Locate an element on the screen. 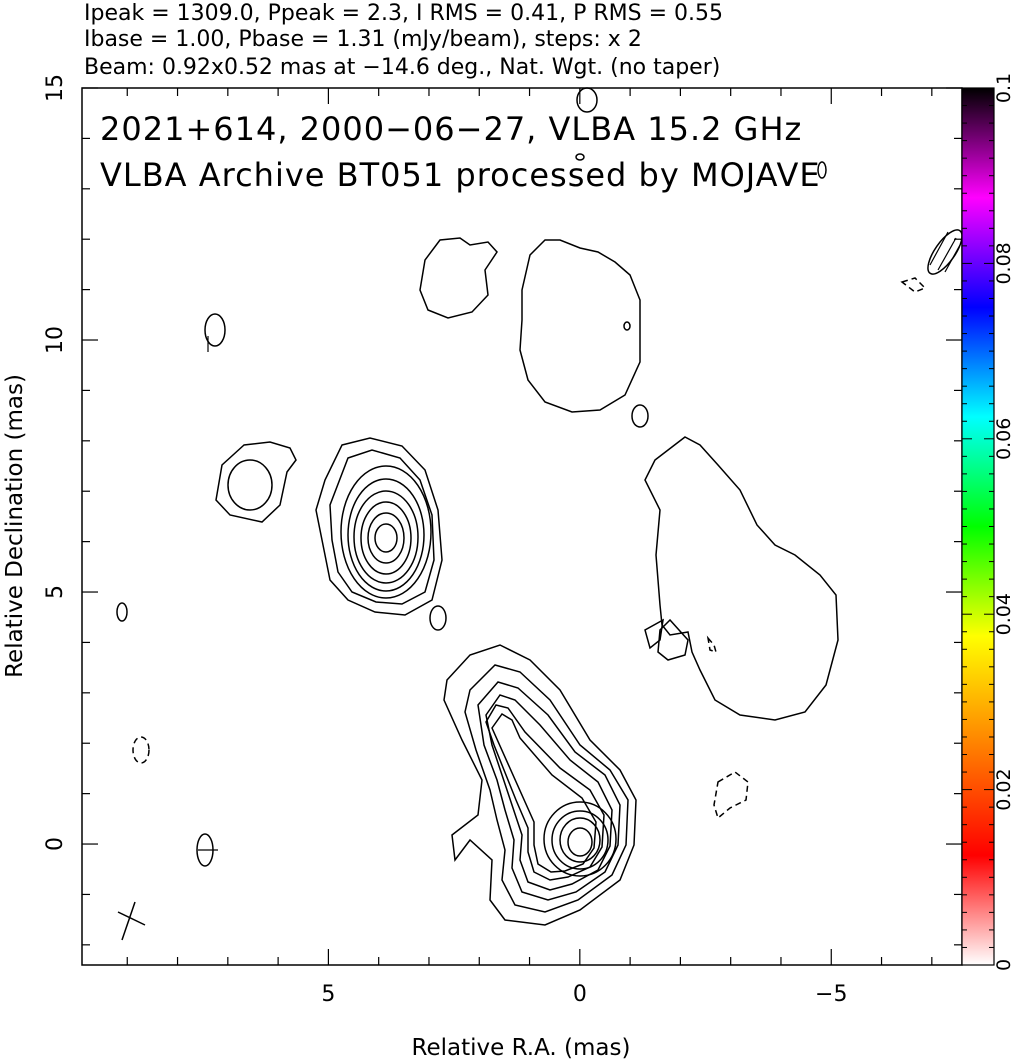 The image size is (1022, 1061). colorbar: 0 0.02 0.04 0.06 0.08 0.1 is located at coordinates (988, 522).